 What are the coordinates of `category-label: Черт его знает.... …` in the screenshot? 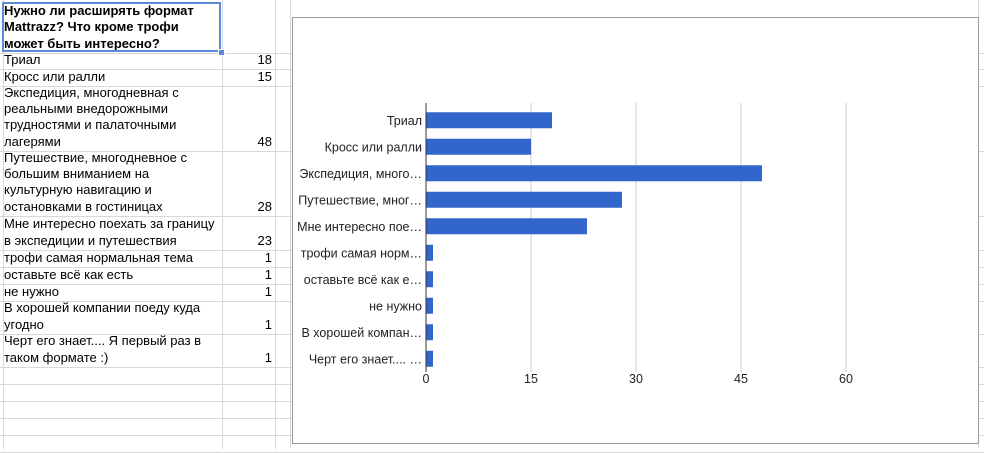 It's located at (365, 359).